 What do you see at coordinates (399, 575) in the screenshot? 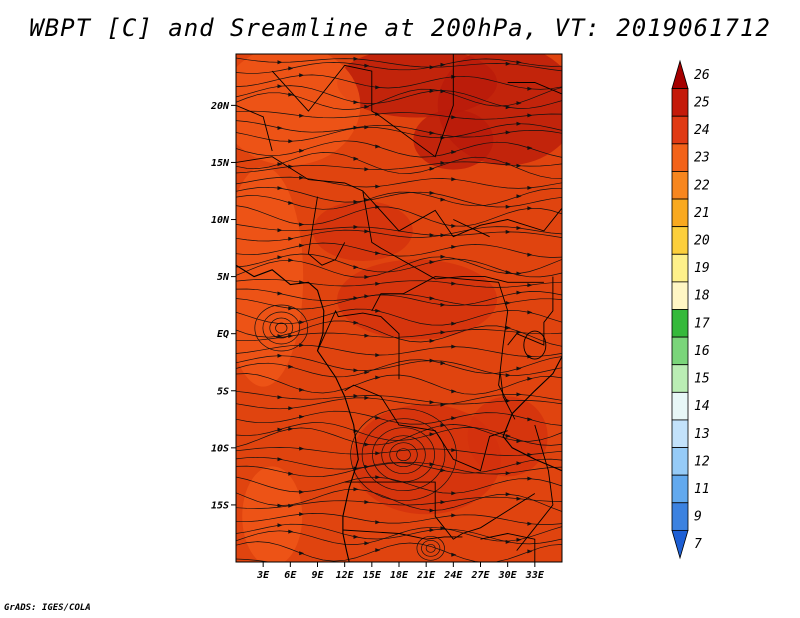
I see `lon-tick-label: 18E` at bounding box center [399, 575].